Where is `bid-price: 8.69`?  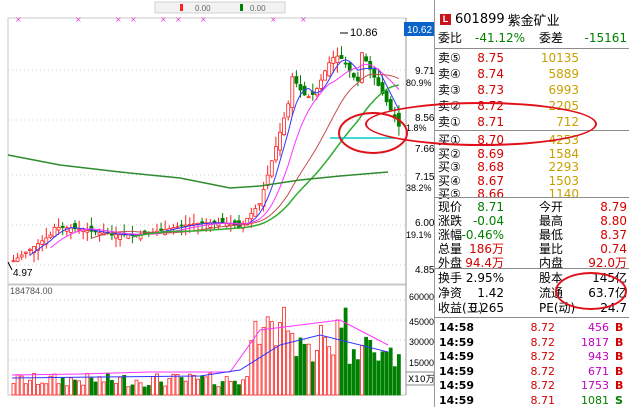 bid-price: 8.69 is located at coordinates (490, 153).